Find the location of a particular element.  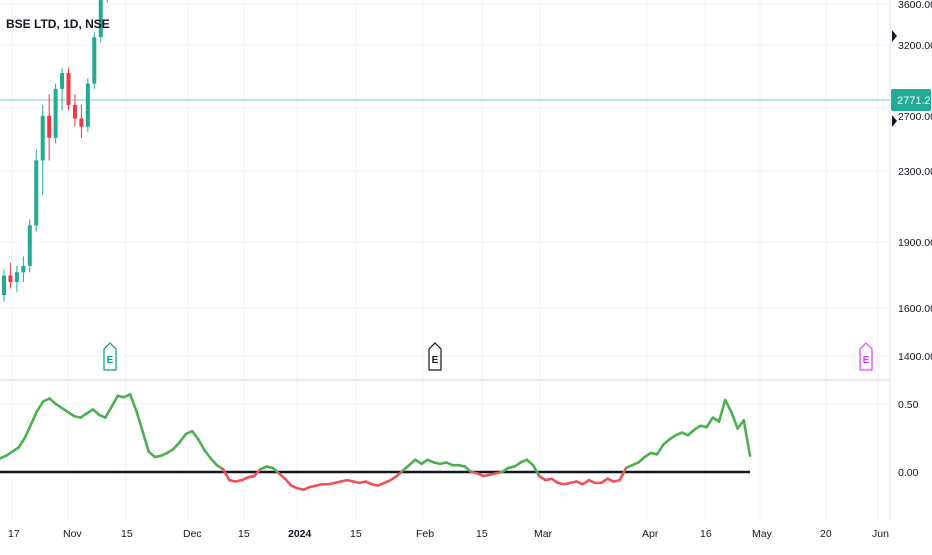

time-tick: Mar is located at coordinates (543, 534).